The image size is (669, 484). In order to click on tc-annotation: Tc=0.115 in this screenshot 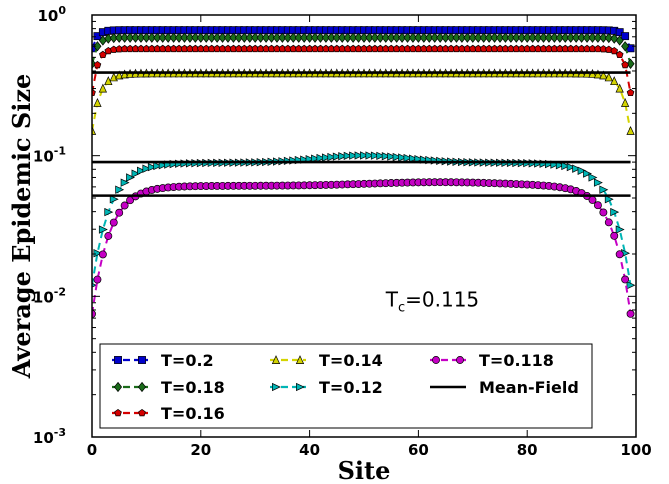, I will do `click(432, 301)`.